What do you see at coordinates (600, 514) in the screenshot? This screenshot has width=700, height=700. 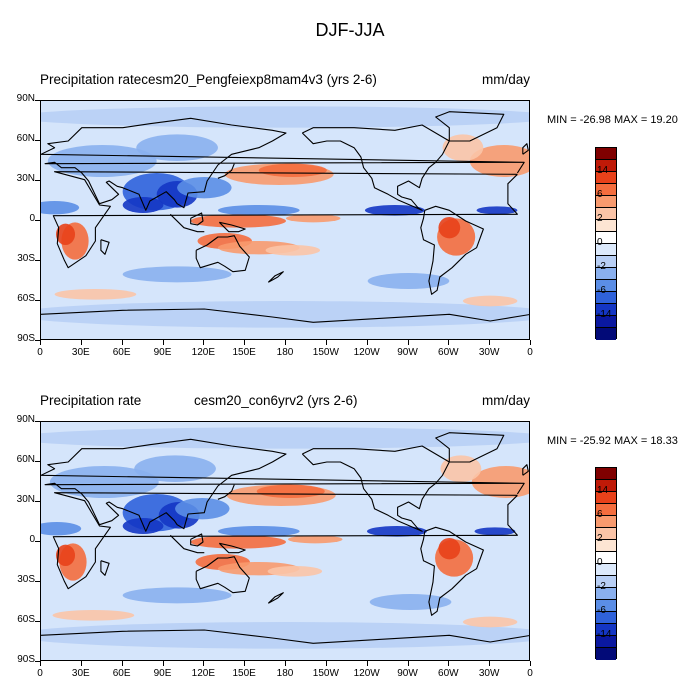 I see `colorbar-label: 6` at bounding box center [600, 514].